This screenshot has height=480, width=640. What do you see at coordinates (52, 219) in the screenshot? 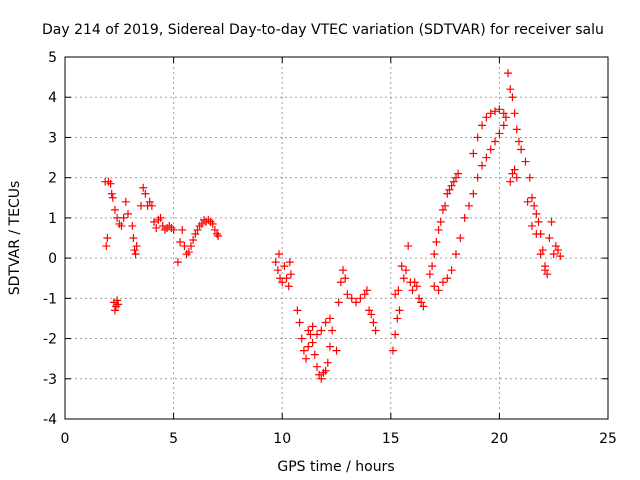
I see `y-tick-label: 1` at bounding box center [52, 219].